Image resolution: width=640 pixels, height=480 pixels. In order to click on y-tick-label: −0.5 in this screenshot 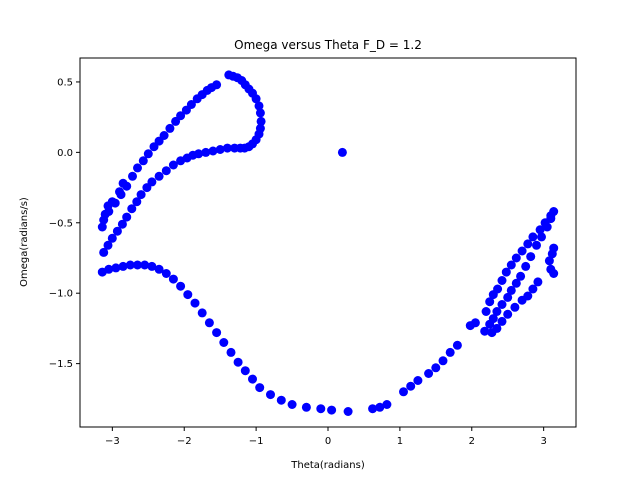, I will do `click(61, 223)`.